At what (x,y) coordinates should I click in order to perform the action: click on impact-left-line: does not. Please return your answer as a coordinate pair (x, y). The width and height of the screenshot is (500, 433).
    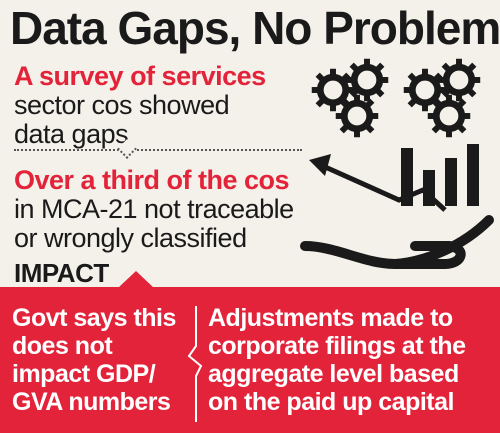
    Looking at the image, I should click on (62, 346).